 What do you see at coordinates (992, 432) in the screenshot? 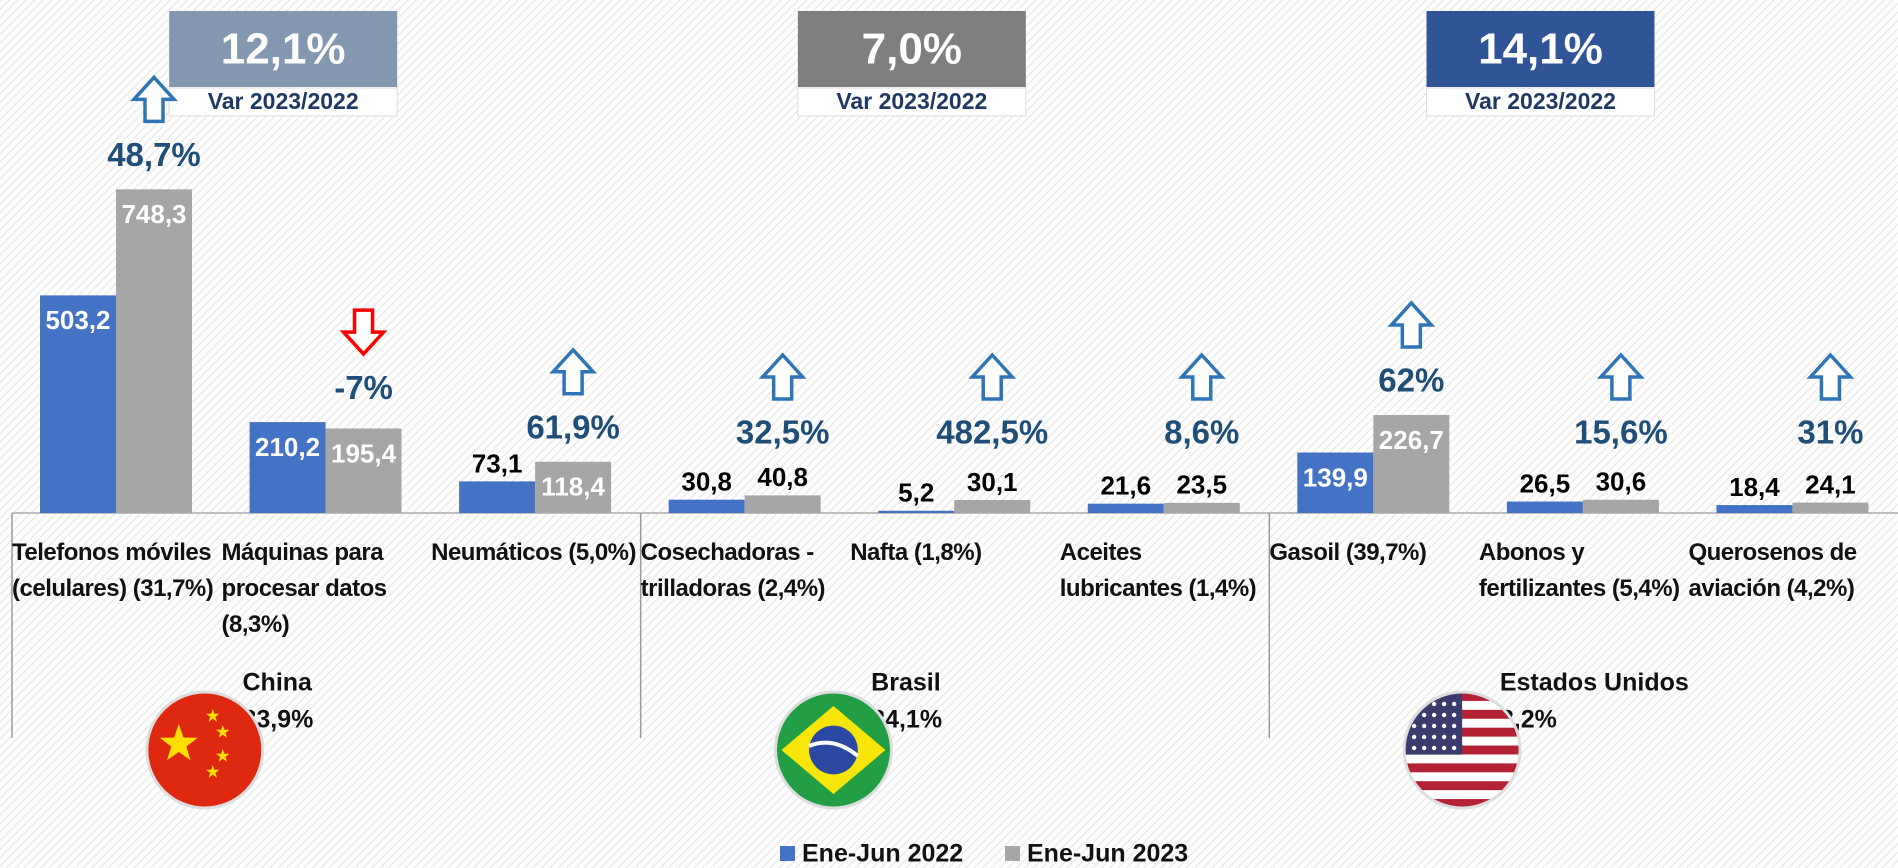
I see `change-label: 482,5%` at bounding box center [992, 432].